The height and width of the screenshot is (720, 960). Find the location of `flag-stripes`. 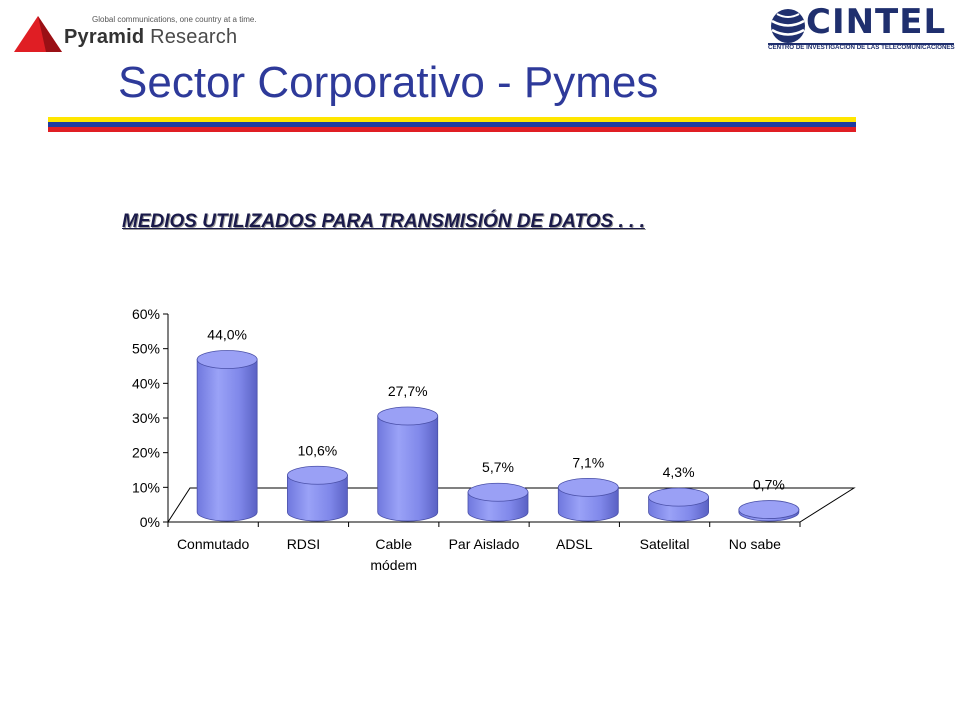

flag-stripes is located at coordinates (452, 124).